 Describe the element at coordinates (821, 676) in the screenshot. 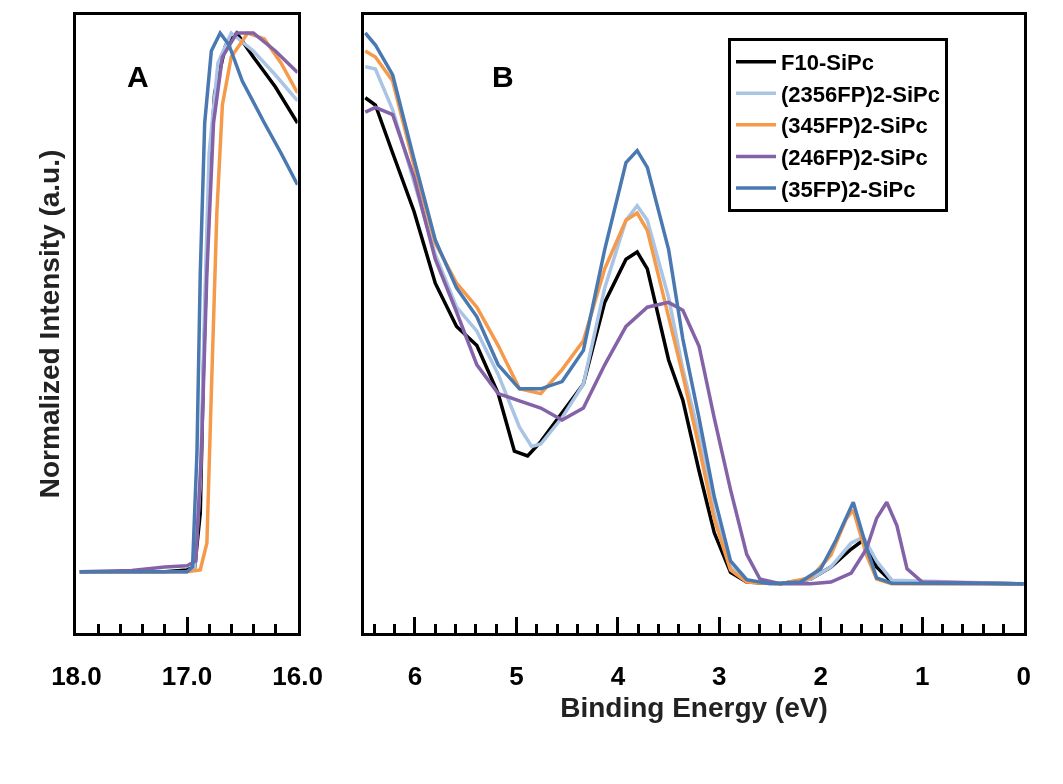

I see `x-tick-label: 2` at that location.